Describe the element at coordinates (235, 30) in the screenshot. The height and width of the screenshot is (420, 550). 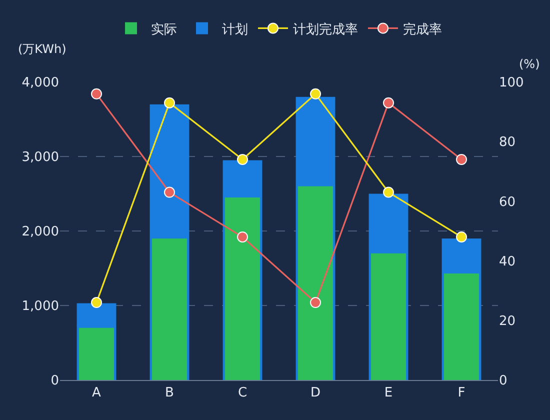
I see `legend-label: 计划` at that location.